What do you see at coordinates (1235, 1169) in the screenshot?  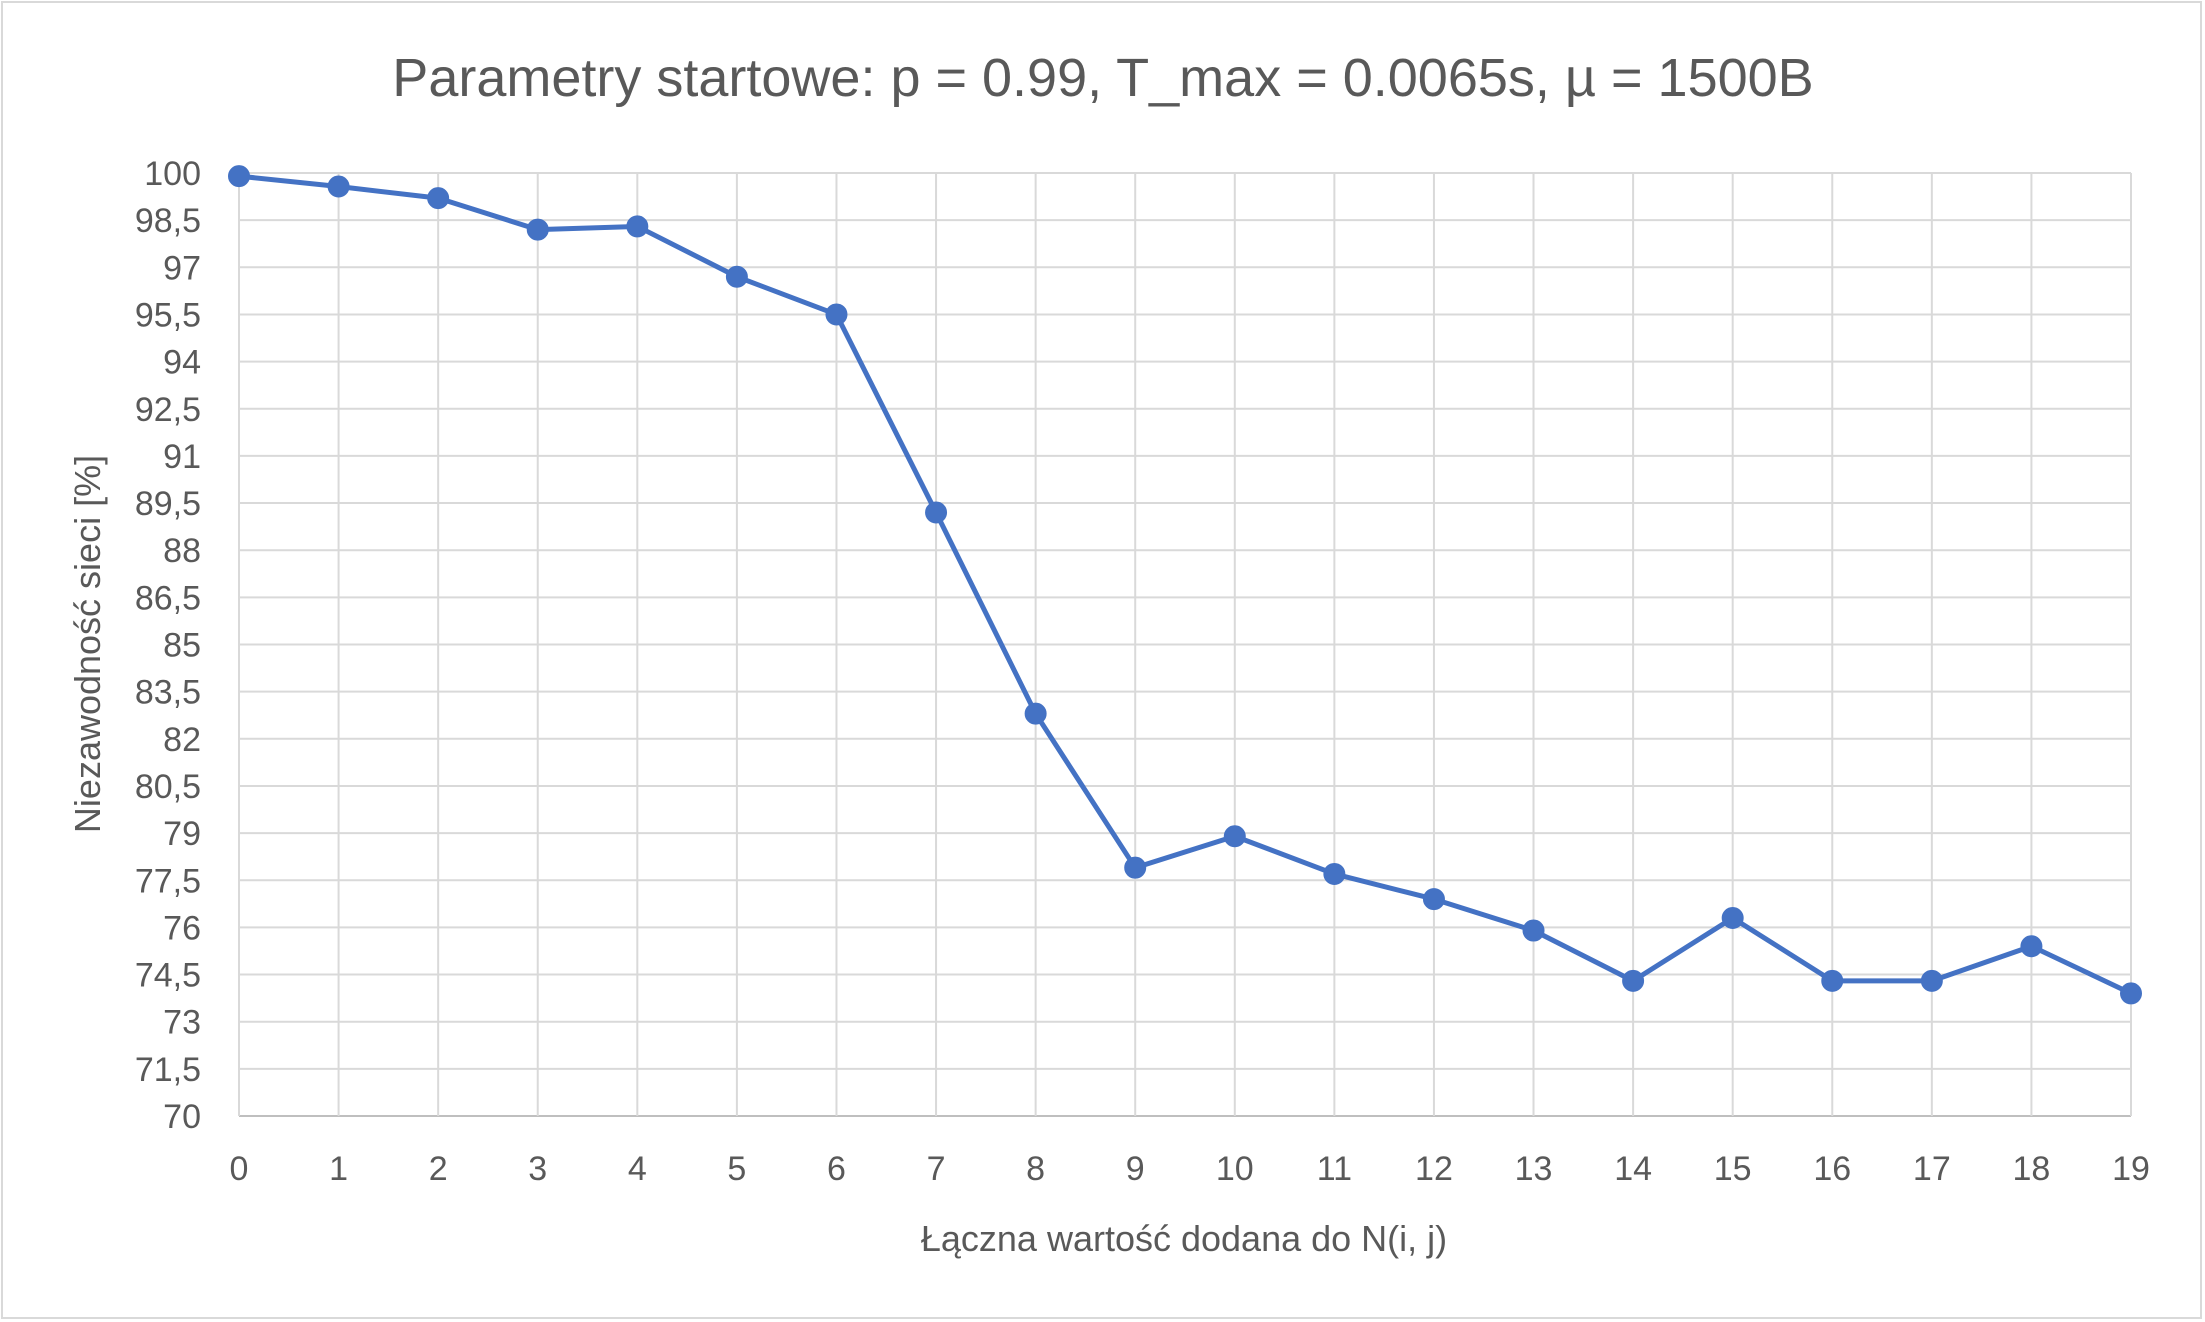 I see `x-tick-label: 10` at bounding box center [1235, 1169].